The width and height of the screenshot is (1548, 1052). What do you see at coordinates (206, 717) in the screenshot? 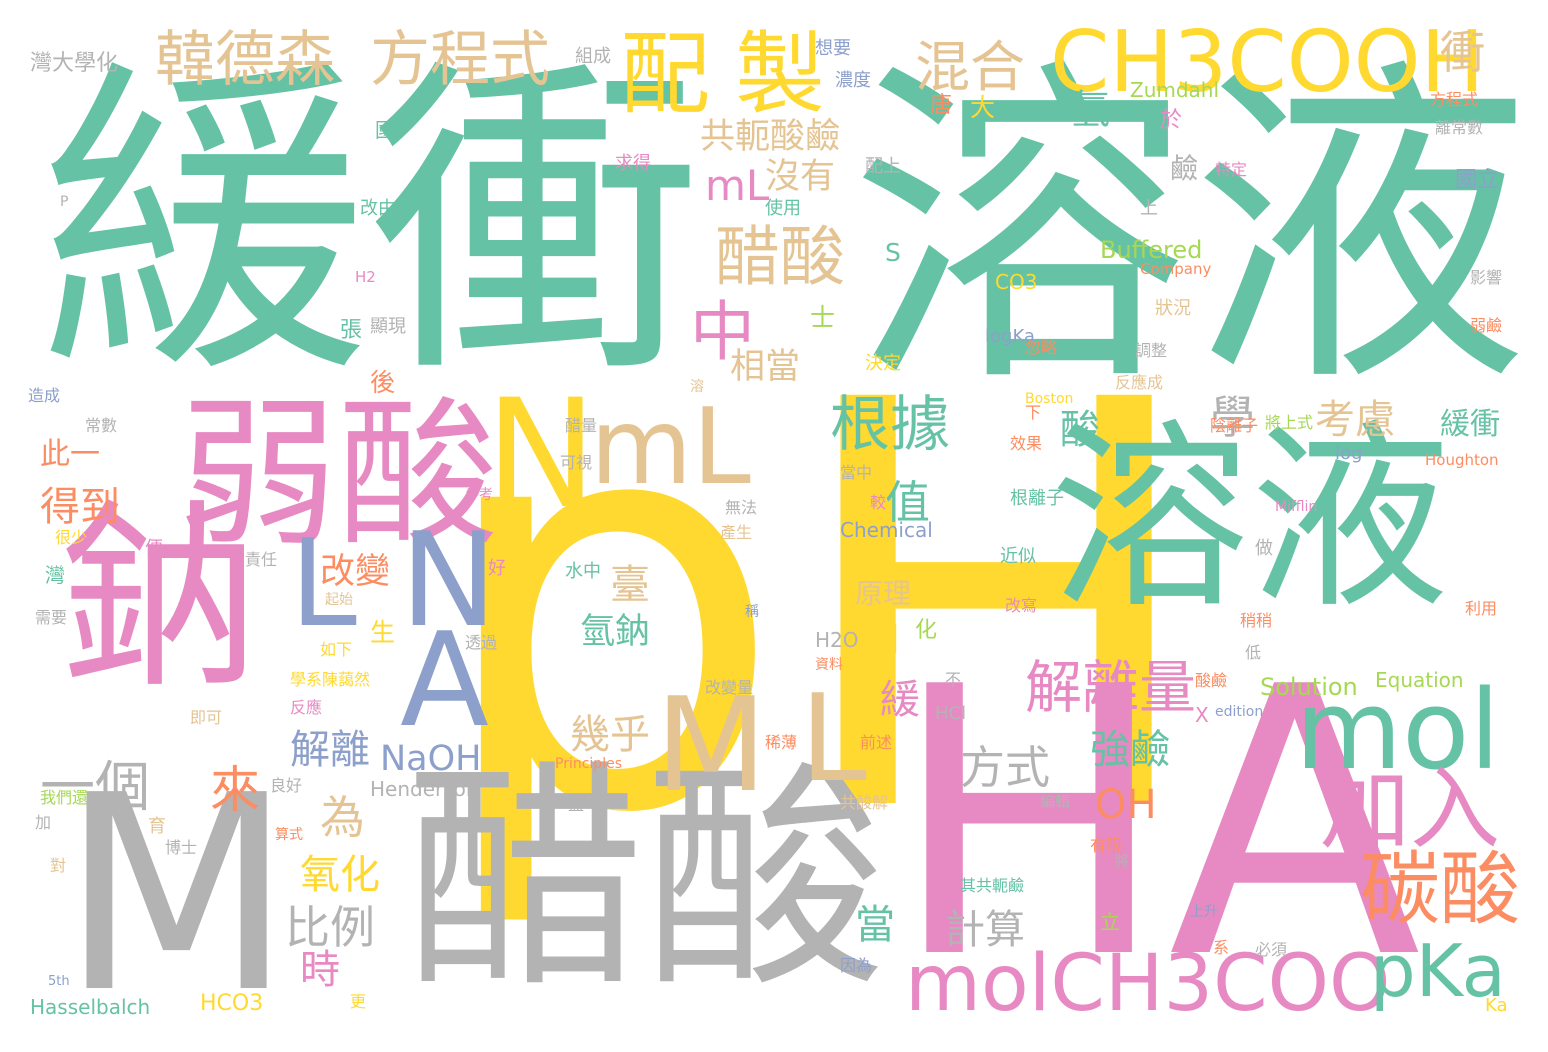
I see `cloud-word: 即可` at bounding box center [206, 717].